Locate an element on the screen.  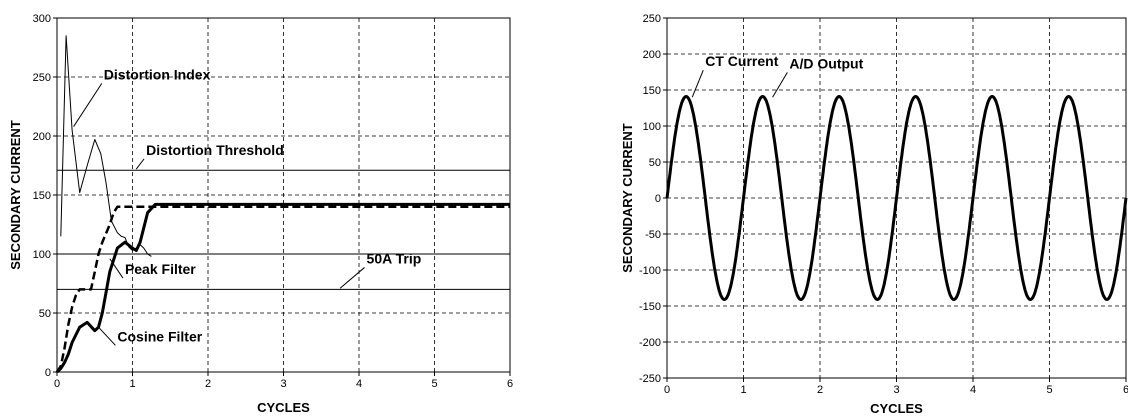
annotation-label: Distortion Threshold is located at coordinates (215, 150).